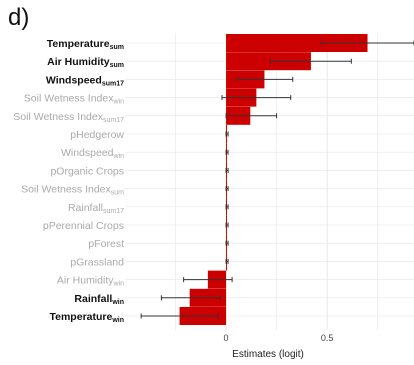 This screenshot has width=414, height=365. I want to click on row-label: pPerennial Crops, so click(83, 226).